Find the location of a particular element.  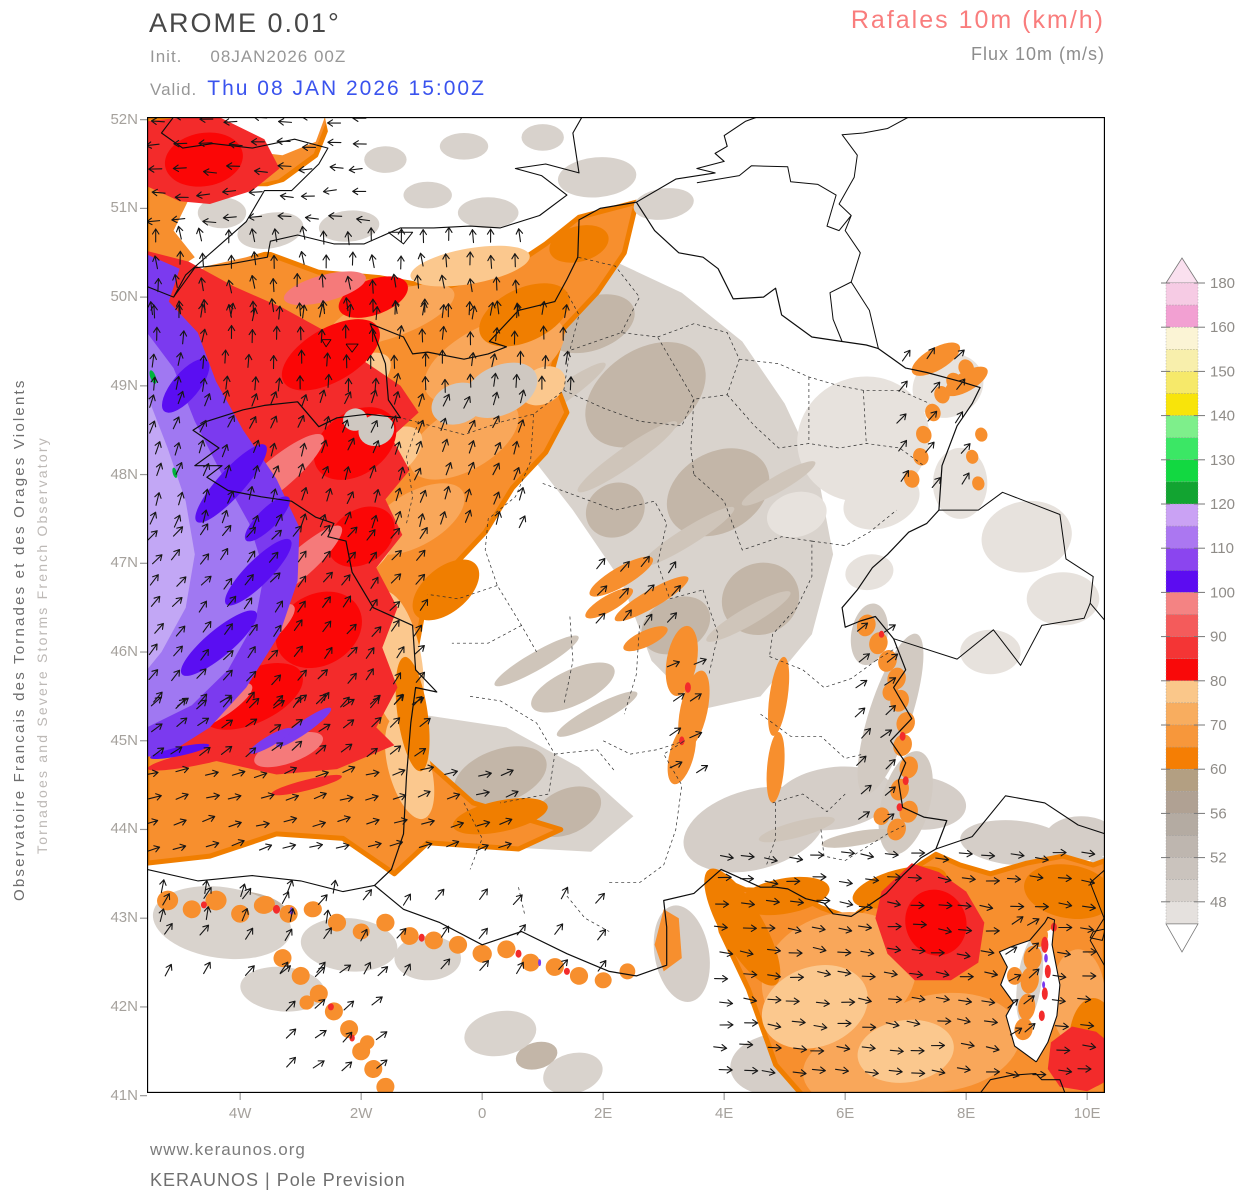

lon-tick-label: 2W is located at coordinates (361, 1113).